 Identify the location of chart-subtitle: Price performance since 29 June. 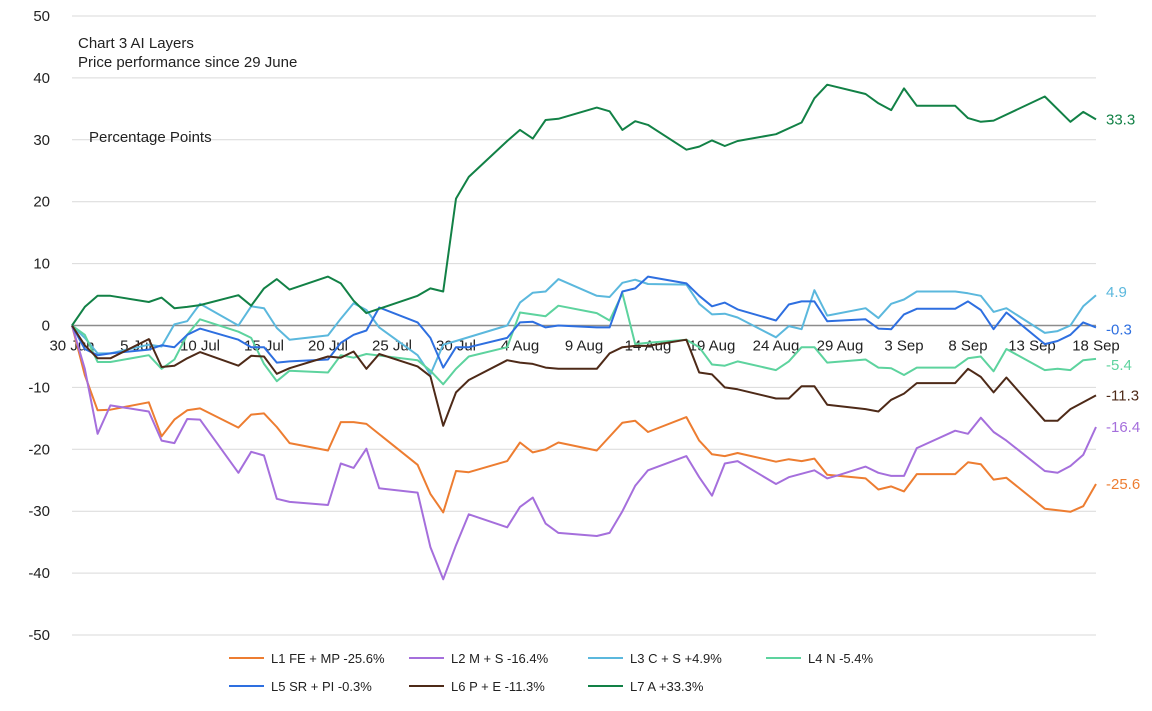
(187, 62).